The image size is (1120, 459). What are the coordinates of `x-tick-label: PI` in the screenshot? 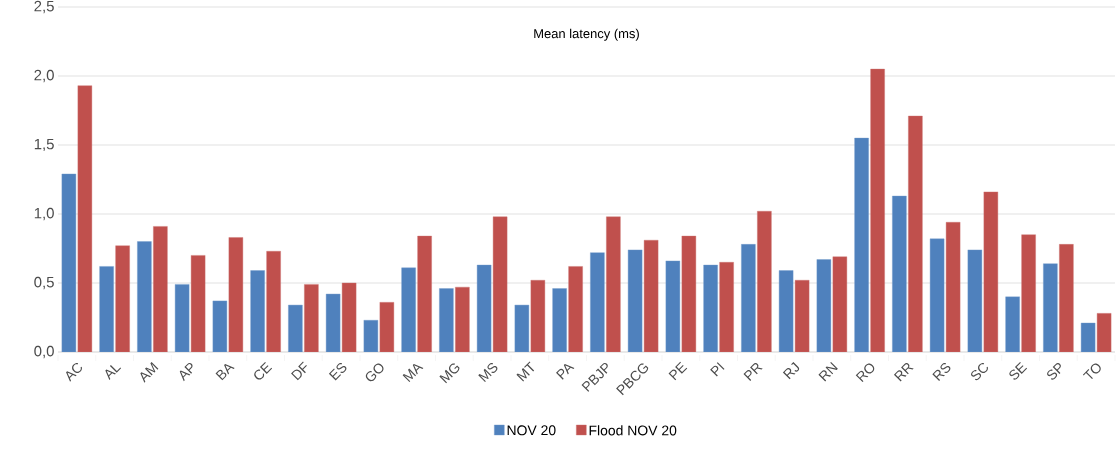 It's located at (717, 369).